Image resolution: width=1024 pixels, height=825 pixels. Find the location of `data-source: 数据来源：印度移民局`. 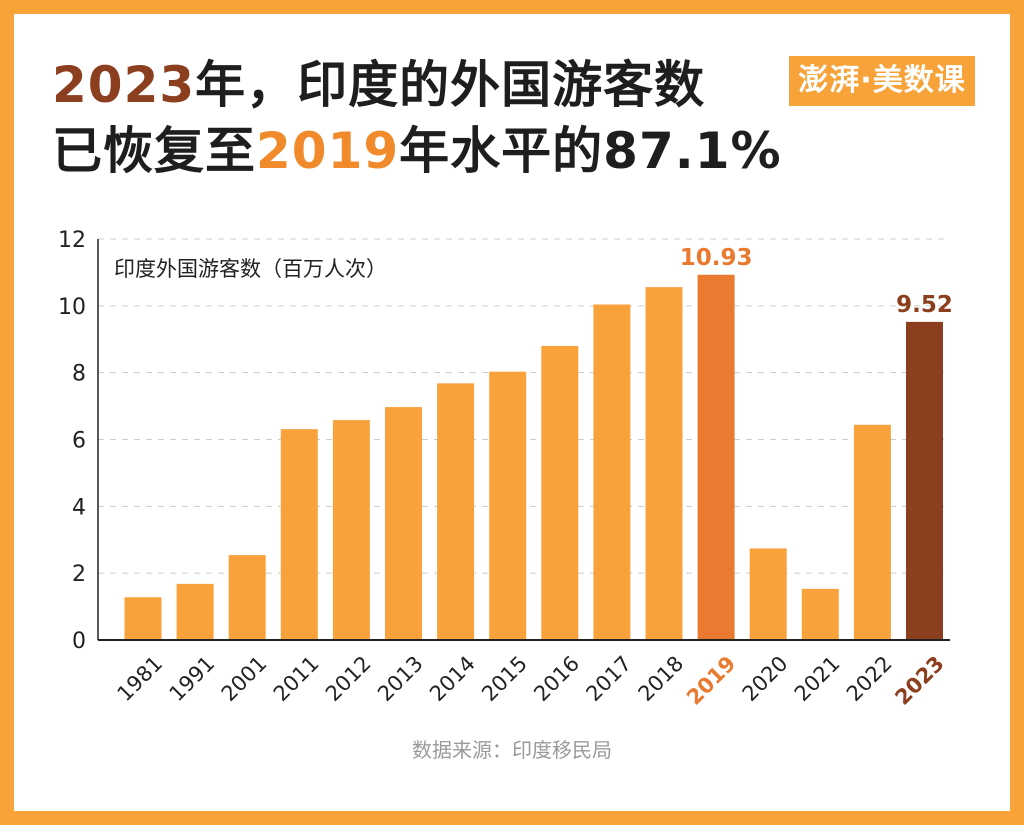

data-source: 数据来源：印度移民局 is located at coordinates (512, 750).